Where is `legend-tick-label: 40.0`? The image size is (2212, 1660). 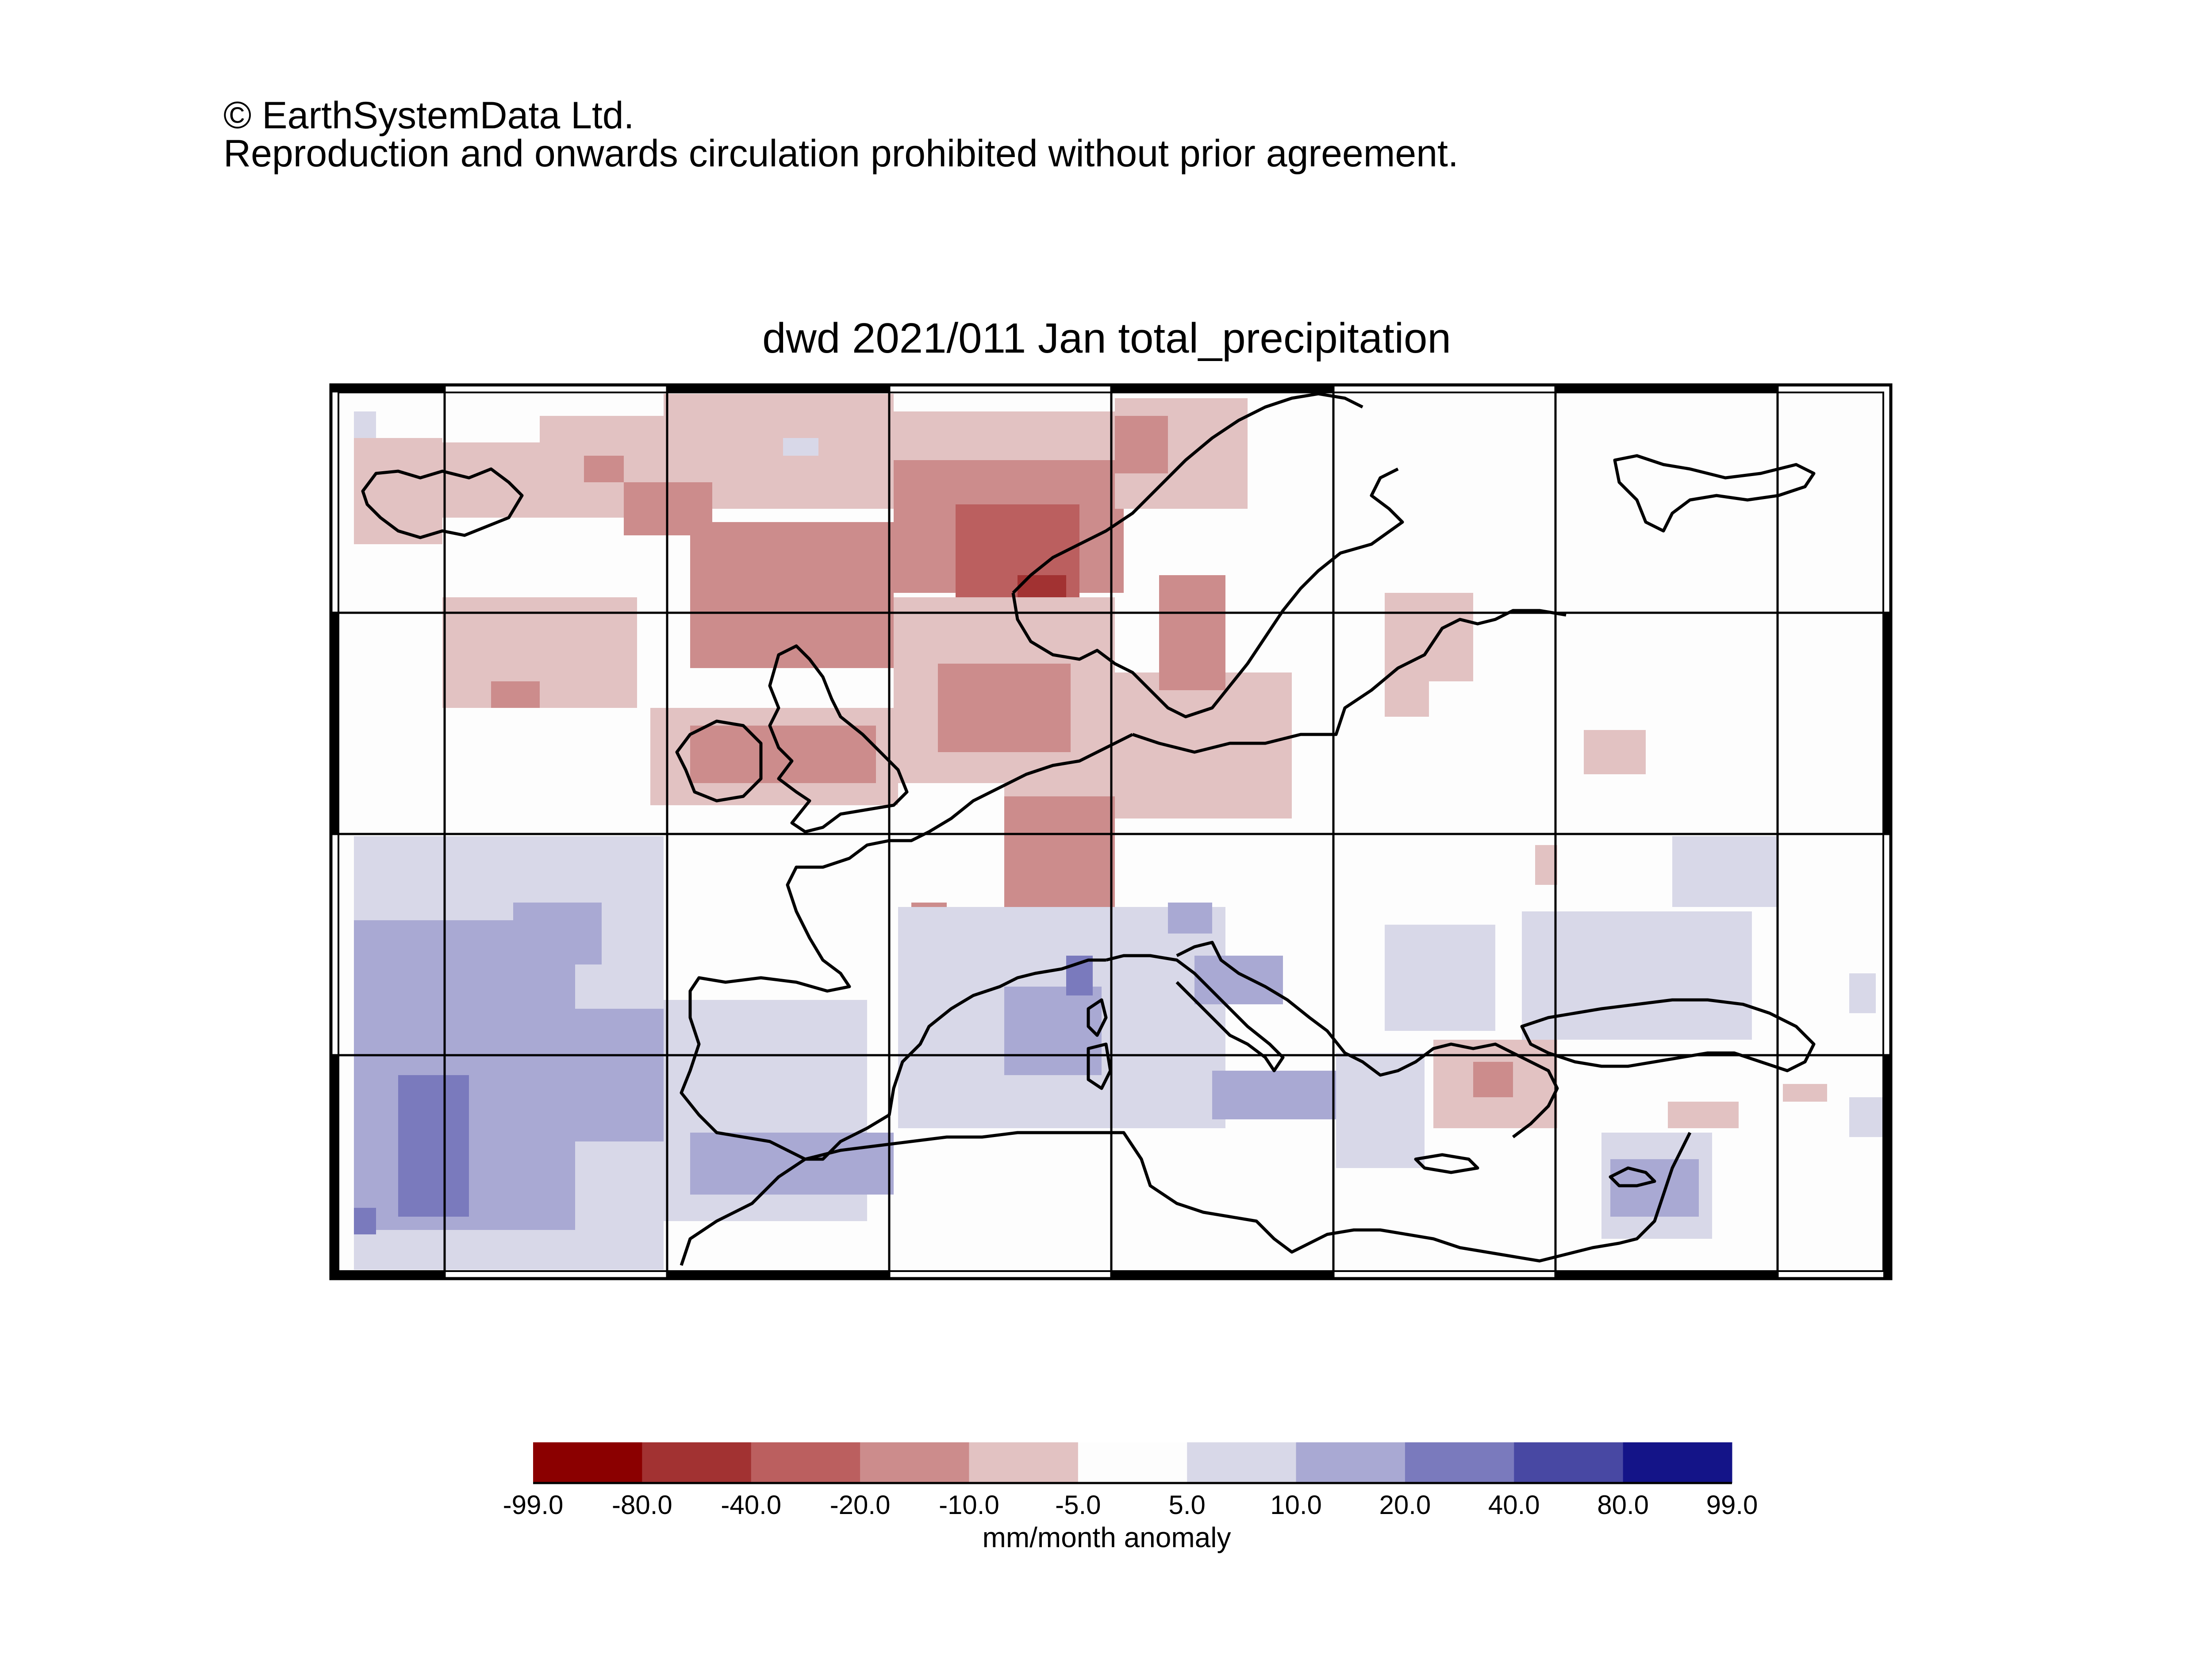 legend-tick-label: 40.0 is located at coordinates (1514, 1505).